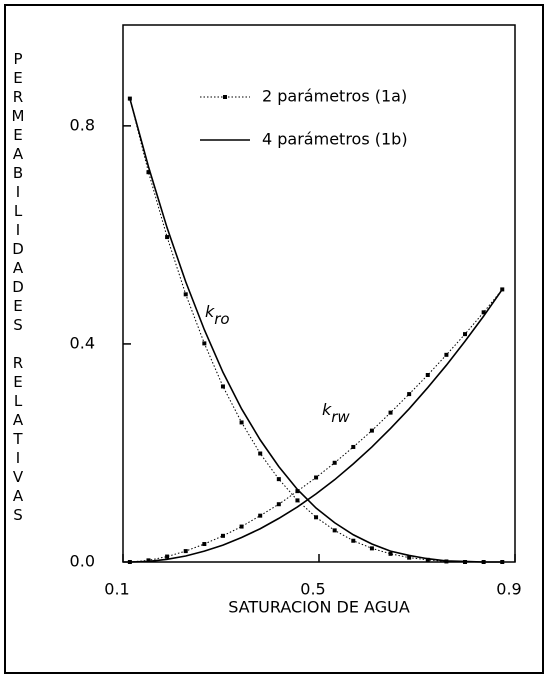 This screenshot has height=678, width=550. Describe the element at coordinates (319, 607) in the screenshot. I see `x-axis-label: SATURACION DE AGUA` at that location.